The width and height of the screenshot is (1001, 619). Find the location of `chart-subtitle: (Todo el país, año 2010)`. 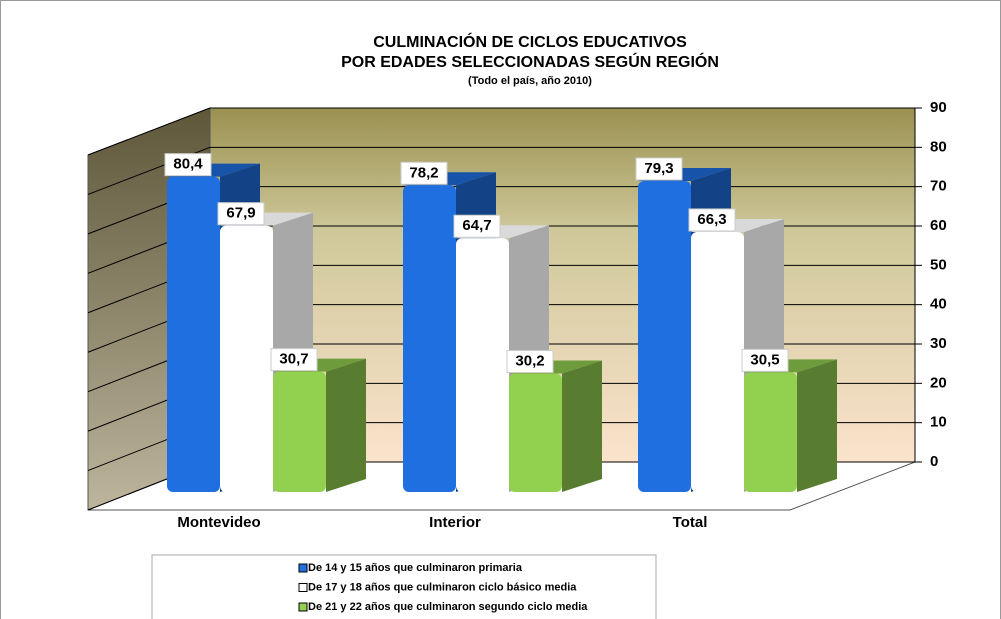

chart-subtitle: (Todo el país, año 2010) is located at coordinates (530, 81).